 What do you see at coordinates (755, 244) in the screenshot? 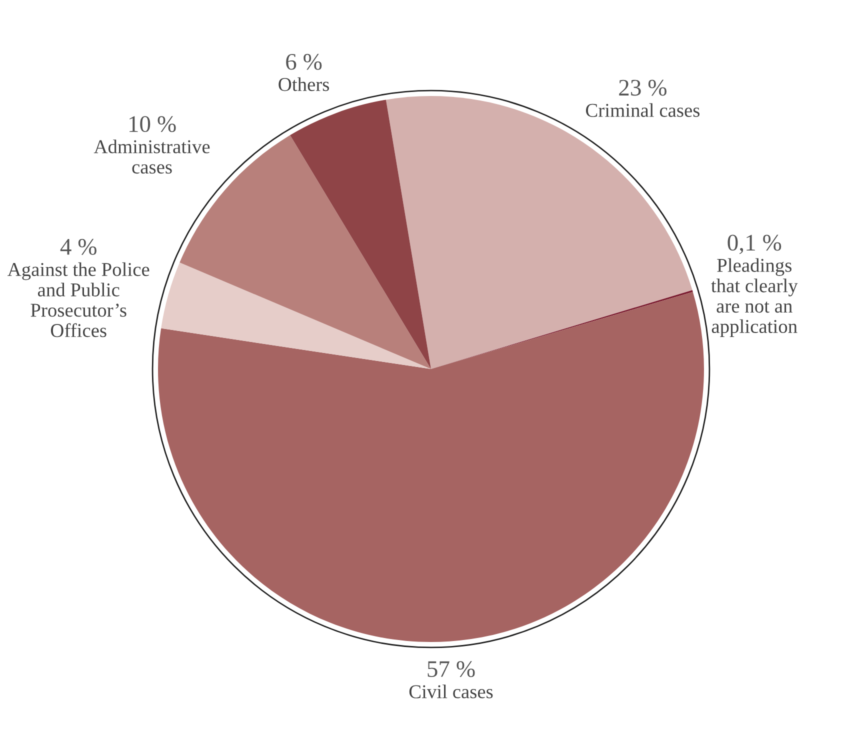
I see `data-label: 0,1 %` at bounding box center [755, 244].